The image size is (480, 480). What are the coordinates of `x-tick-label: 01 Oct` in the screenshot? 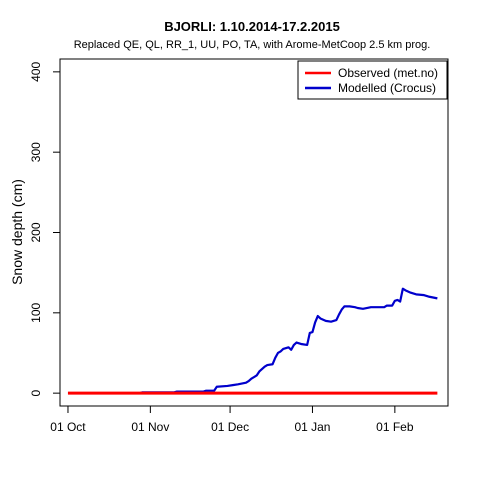 It's located at (68, 427).